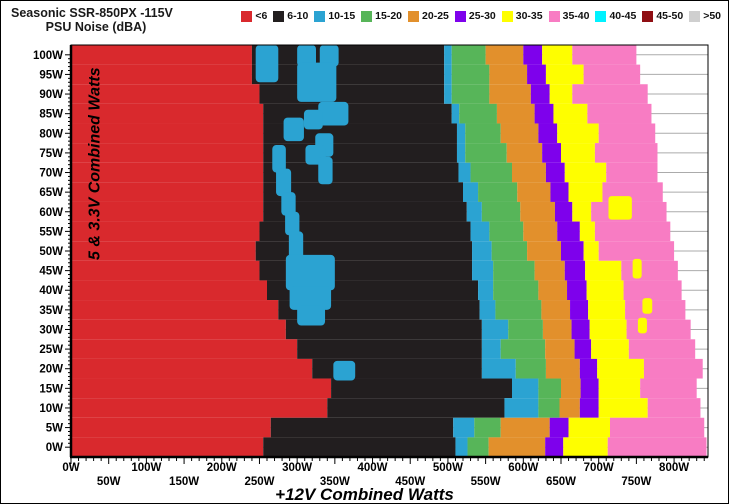 This screenshot has width=729, height=504. What do you see at coordinates (364, 494) in the screenshot?
I see `x-axis-title: +12V Combined Watts` at bounding box center [364, 494].